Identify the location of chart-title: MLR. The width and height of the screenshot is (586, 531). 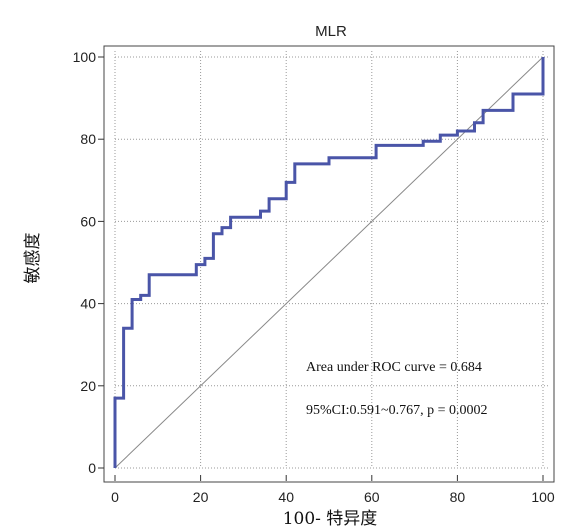
(331, 31).